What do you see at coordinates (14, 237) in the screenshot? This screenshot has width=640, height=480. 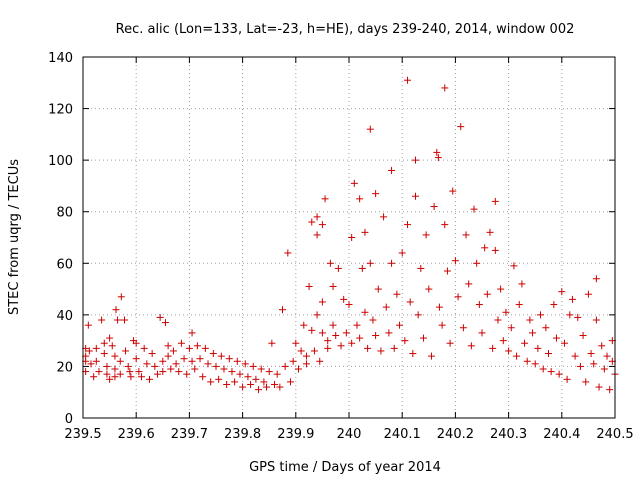 I see `y-axis-label: STEC from uqrg / TECUs` at bounding box center [14, 237].